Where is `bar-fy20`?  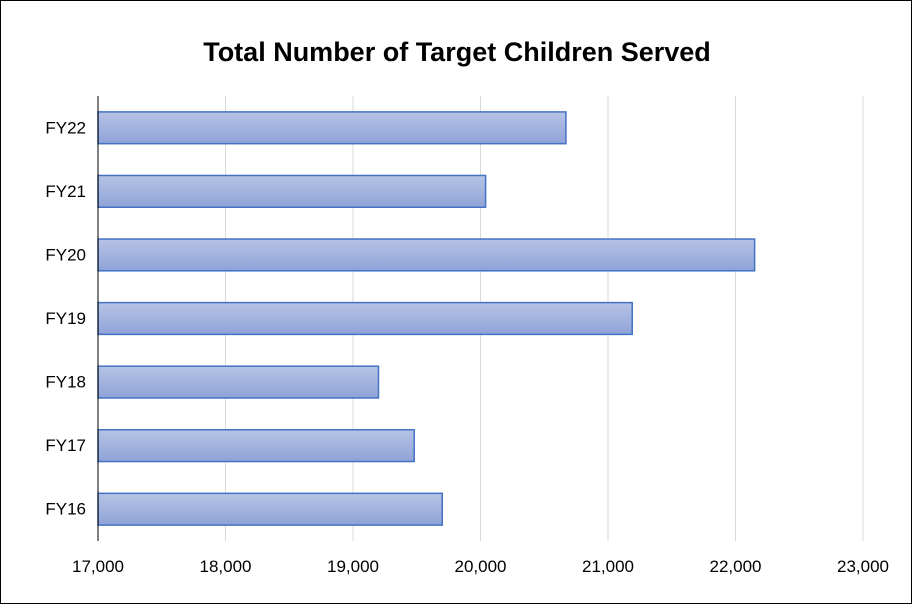 bar-fy20 is located at coordinates (426, 255).